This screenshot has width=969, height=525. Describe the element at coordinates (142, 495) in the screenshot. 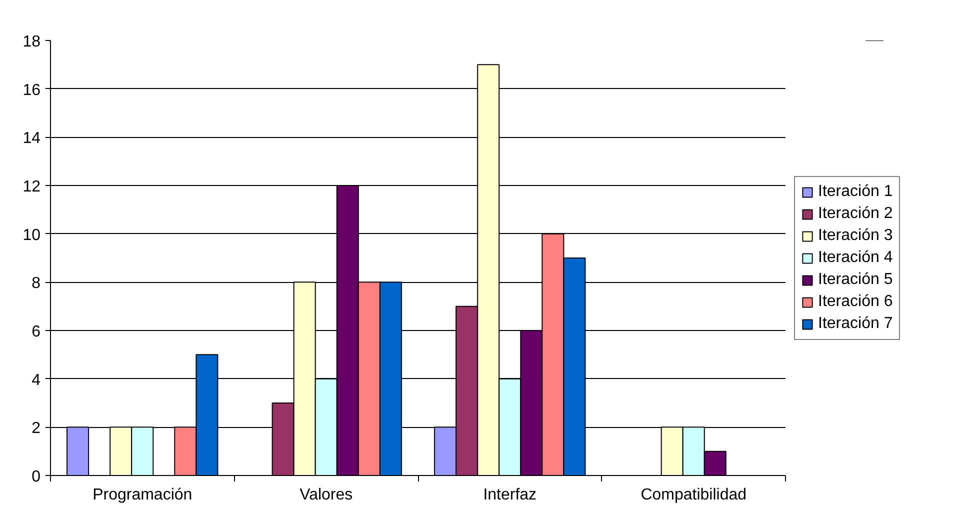

I see `x-tick-label: Programación` at that location.